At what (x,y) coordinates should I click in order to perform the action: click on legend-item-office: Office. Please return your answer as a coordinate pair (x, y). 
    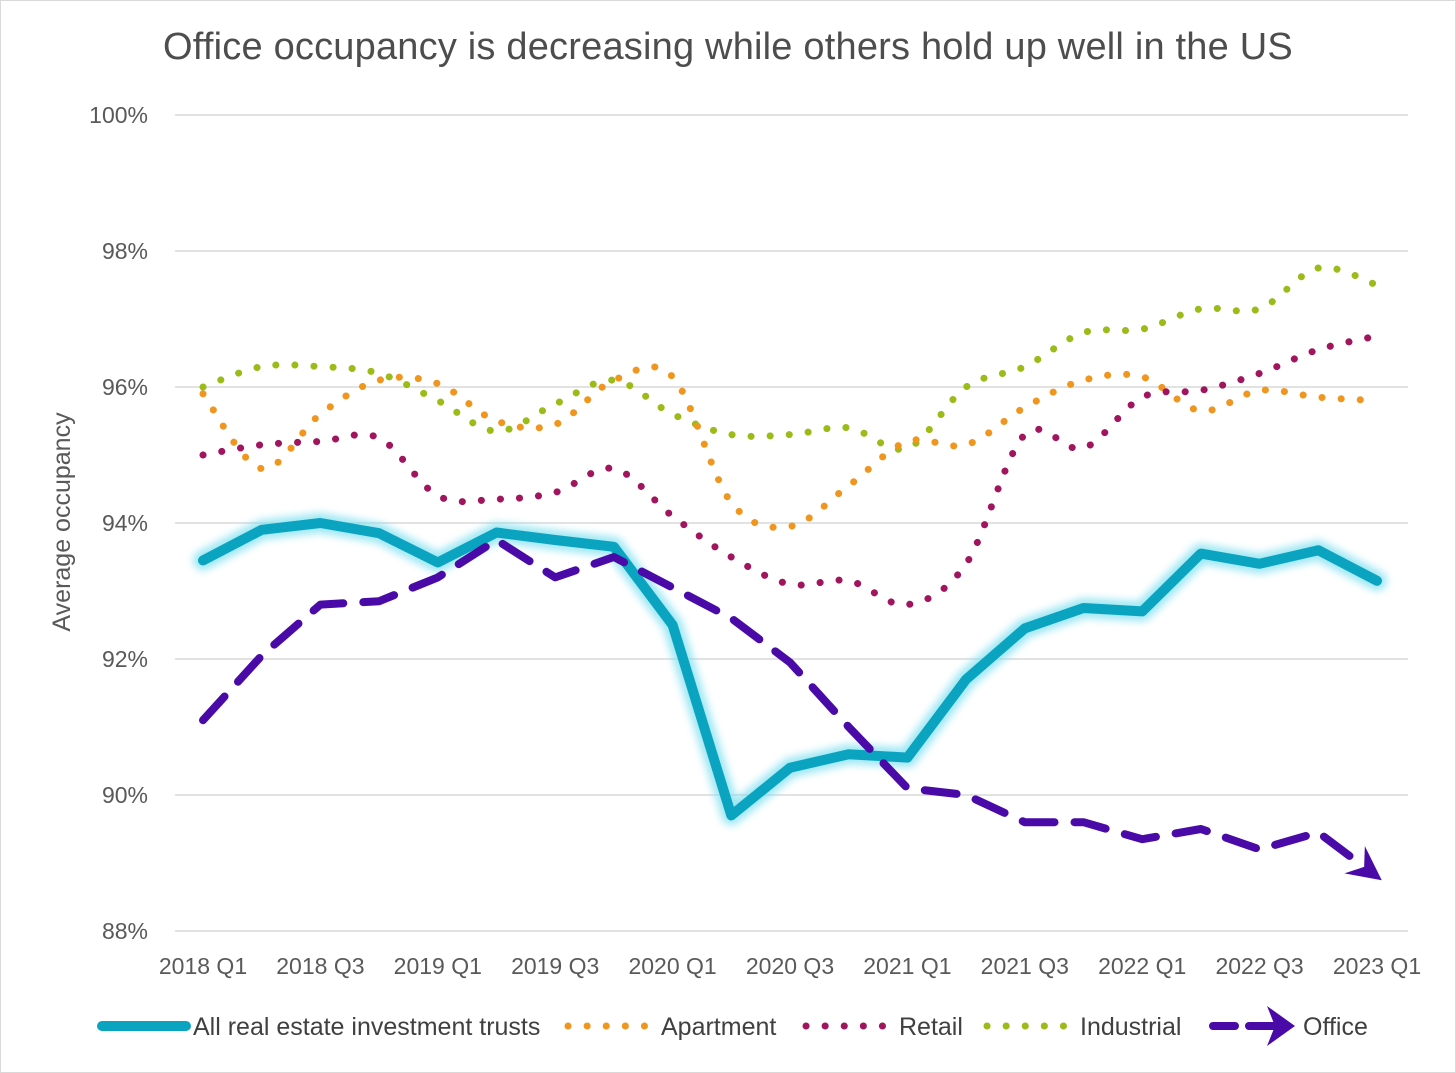
    Looking at the image, I should click on (1288, 1026).